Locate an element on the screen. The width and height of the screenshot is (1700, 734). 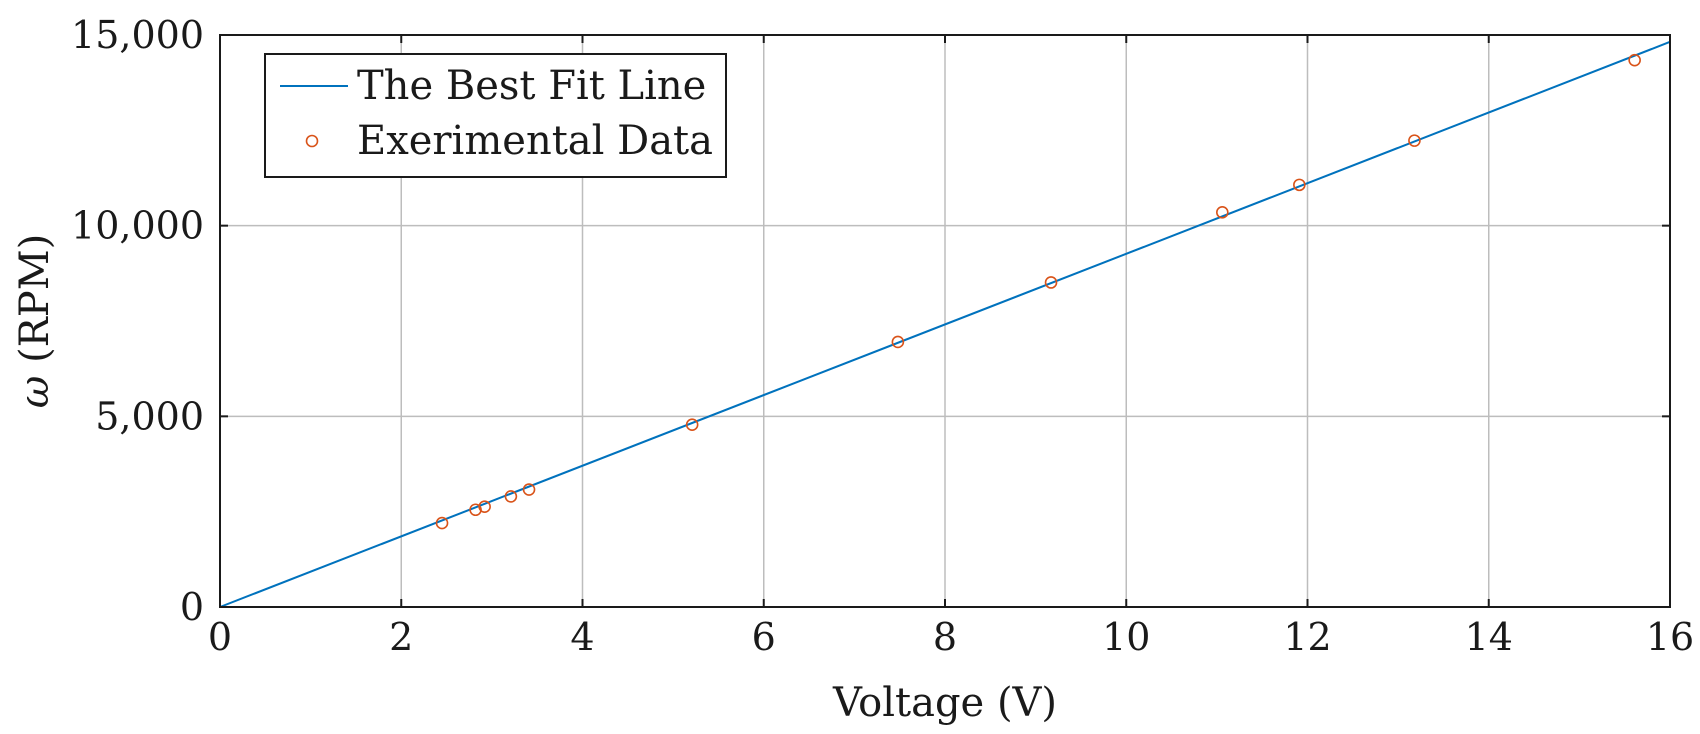
x-tick-label: 8 is located at coordinates (945, 637).